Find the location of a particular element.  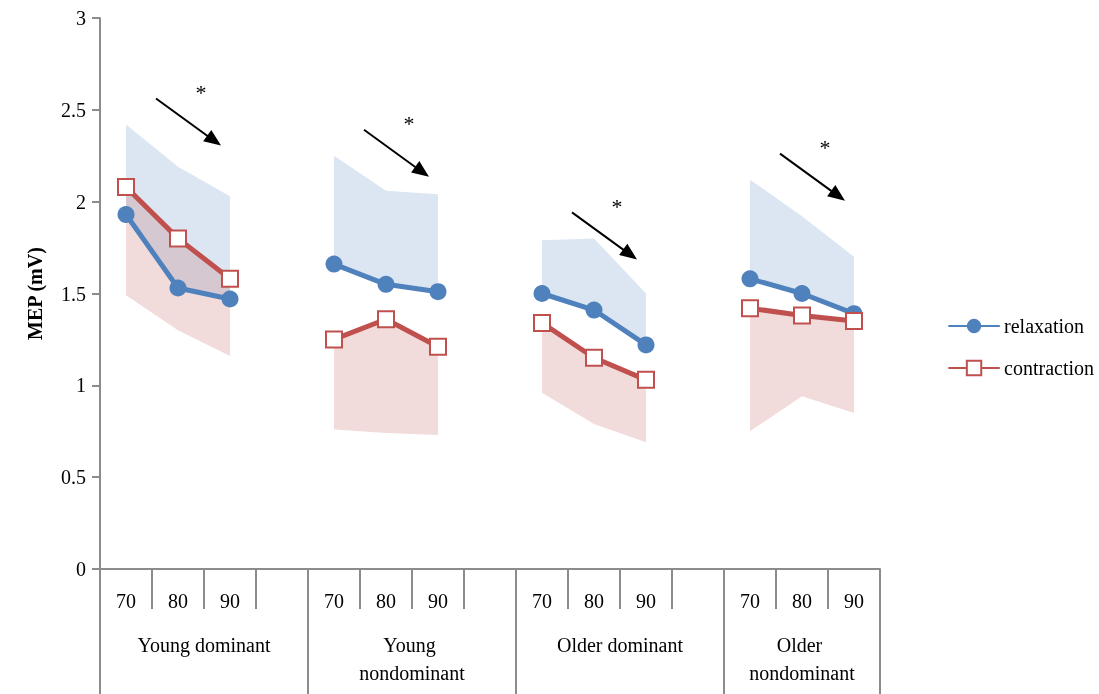

y-tick-label: 0.5 is located at coordinates (73, 477).